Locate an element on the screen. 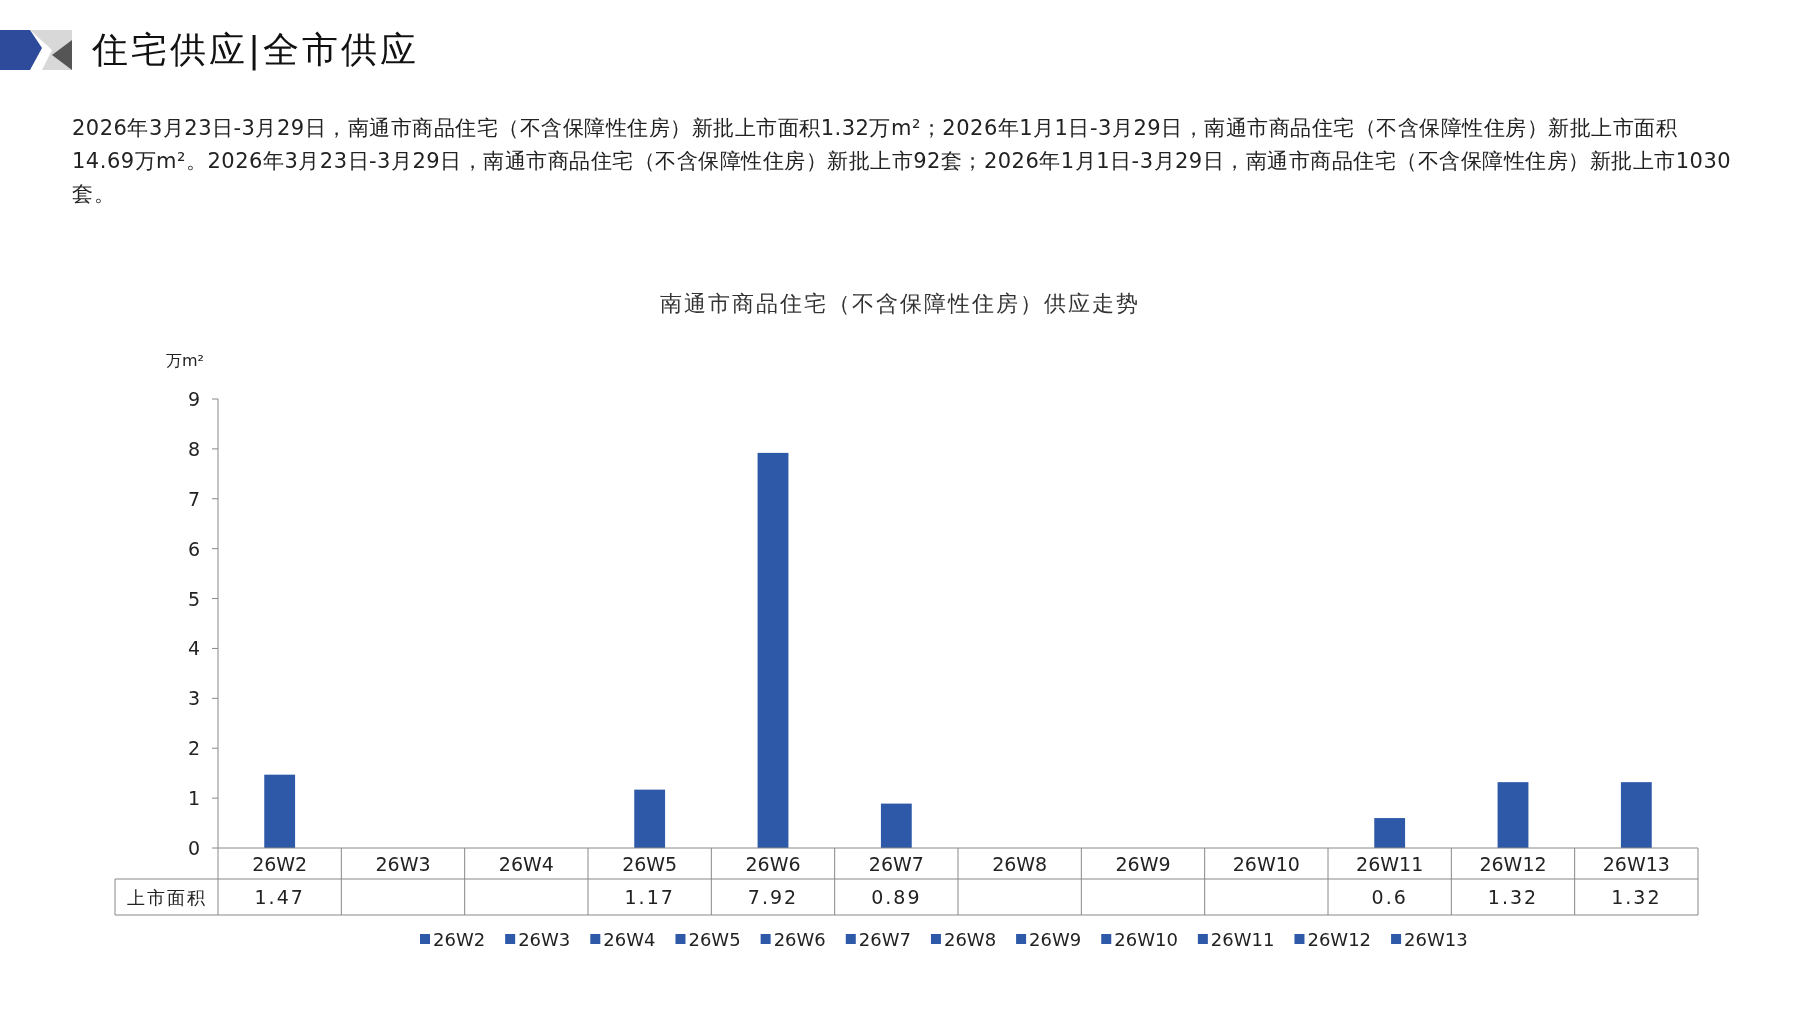 The image size is (1797, 1010). y-tick-label: 9 is located at coordinates (193, 399).